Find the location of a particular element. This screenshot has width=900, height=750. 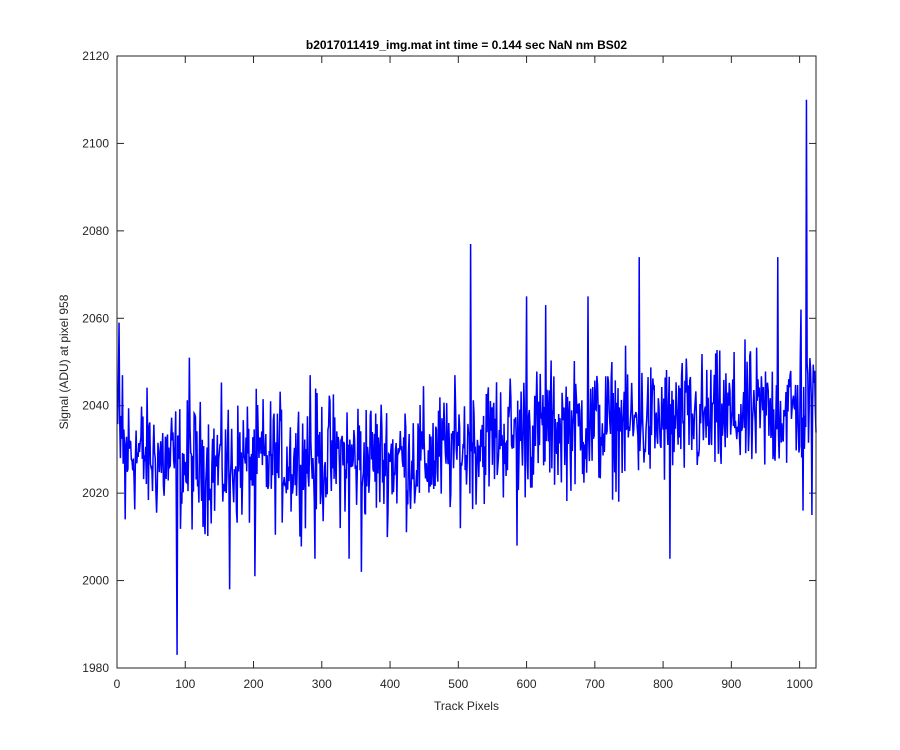

x-tick-label: 900 is located at coordinates (731, 684).